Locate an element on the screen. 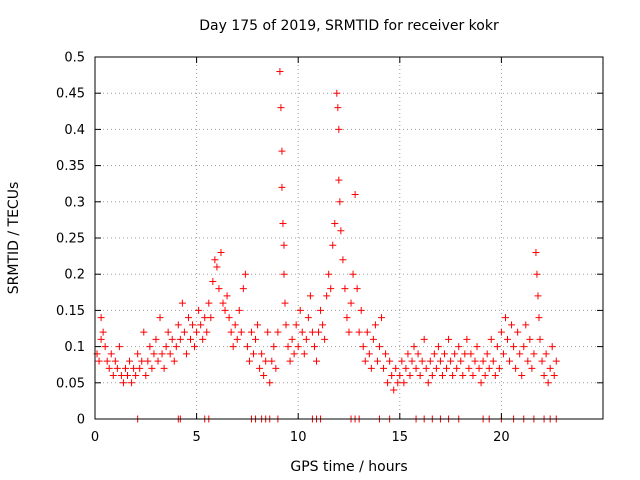  y-tick-label: 0 is located at coordinates (81, 420).